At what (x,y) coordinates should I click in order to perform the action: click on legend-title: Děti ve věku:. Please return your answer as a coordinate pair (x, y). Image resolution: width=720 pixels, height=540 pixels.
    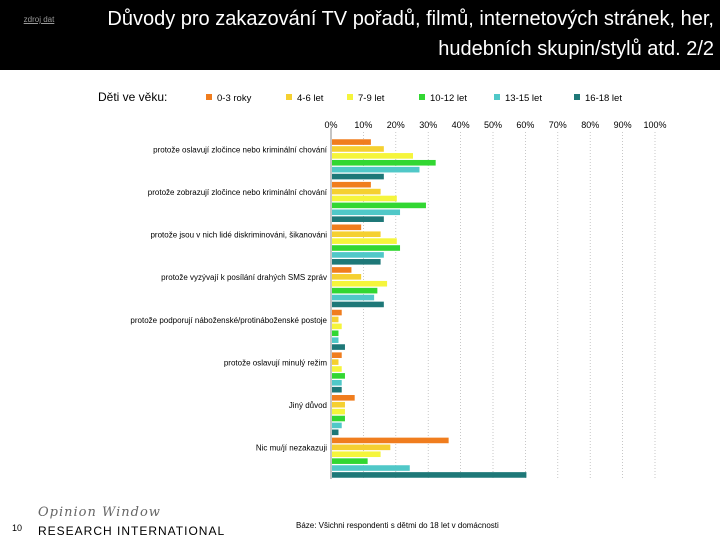
    Looking at the image, I should click on (132, 97).